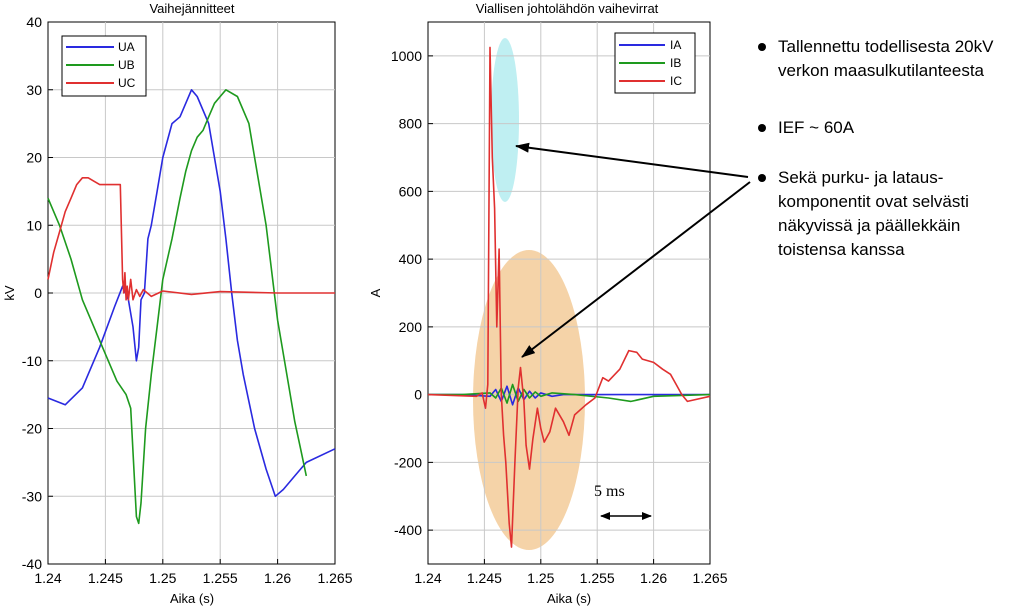  I want to click on note-components-line-2: komponentit ovat selvästi, so click(873, 201).